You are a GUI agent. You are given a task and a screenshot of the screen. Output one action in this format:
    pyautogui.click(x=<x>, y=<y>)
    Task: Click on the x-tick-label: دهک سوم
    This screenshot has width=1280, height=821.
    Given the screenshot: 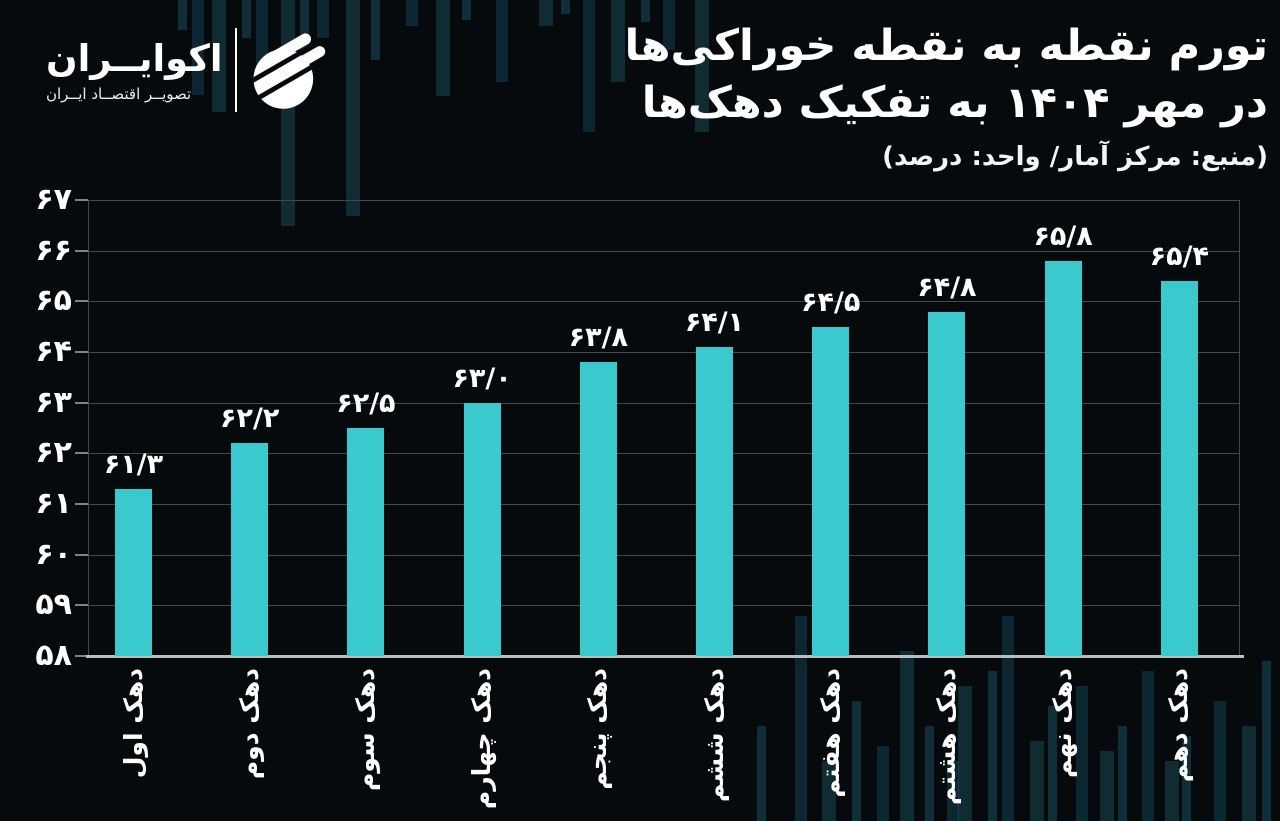 What is the action you would take?
    pyautogui.click(x=365, y=730)
    